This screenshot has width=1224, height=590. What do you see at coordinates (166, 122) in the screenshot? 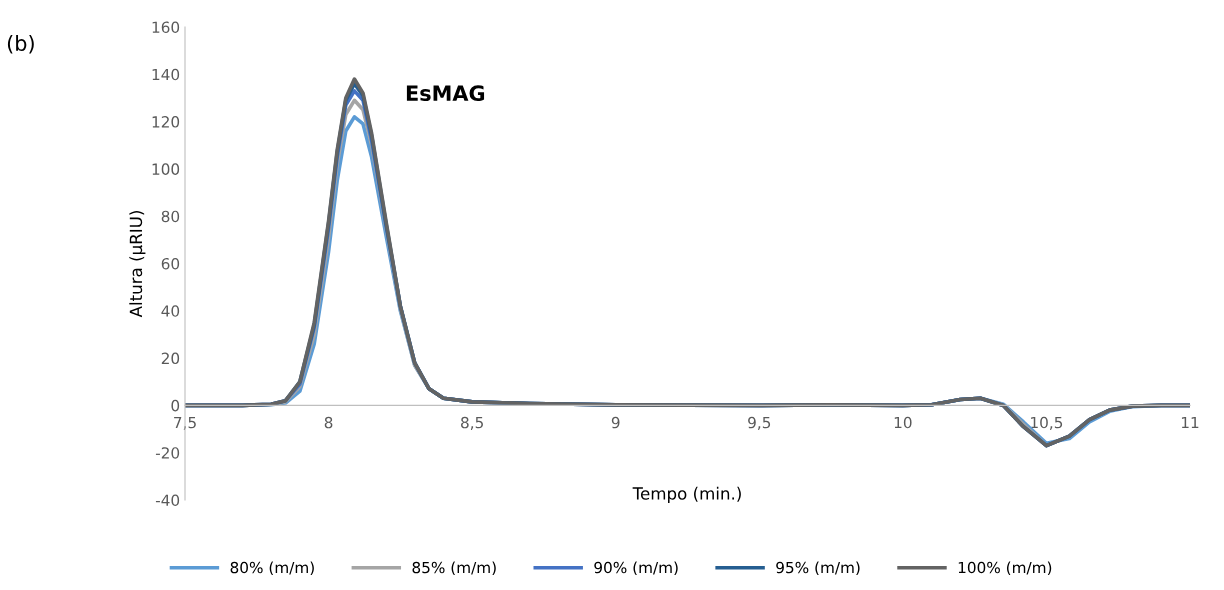
I see `y-tick-label: 120` at bounding box center [166, 122].